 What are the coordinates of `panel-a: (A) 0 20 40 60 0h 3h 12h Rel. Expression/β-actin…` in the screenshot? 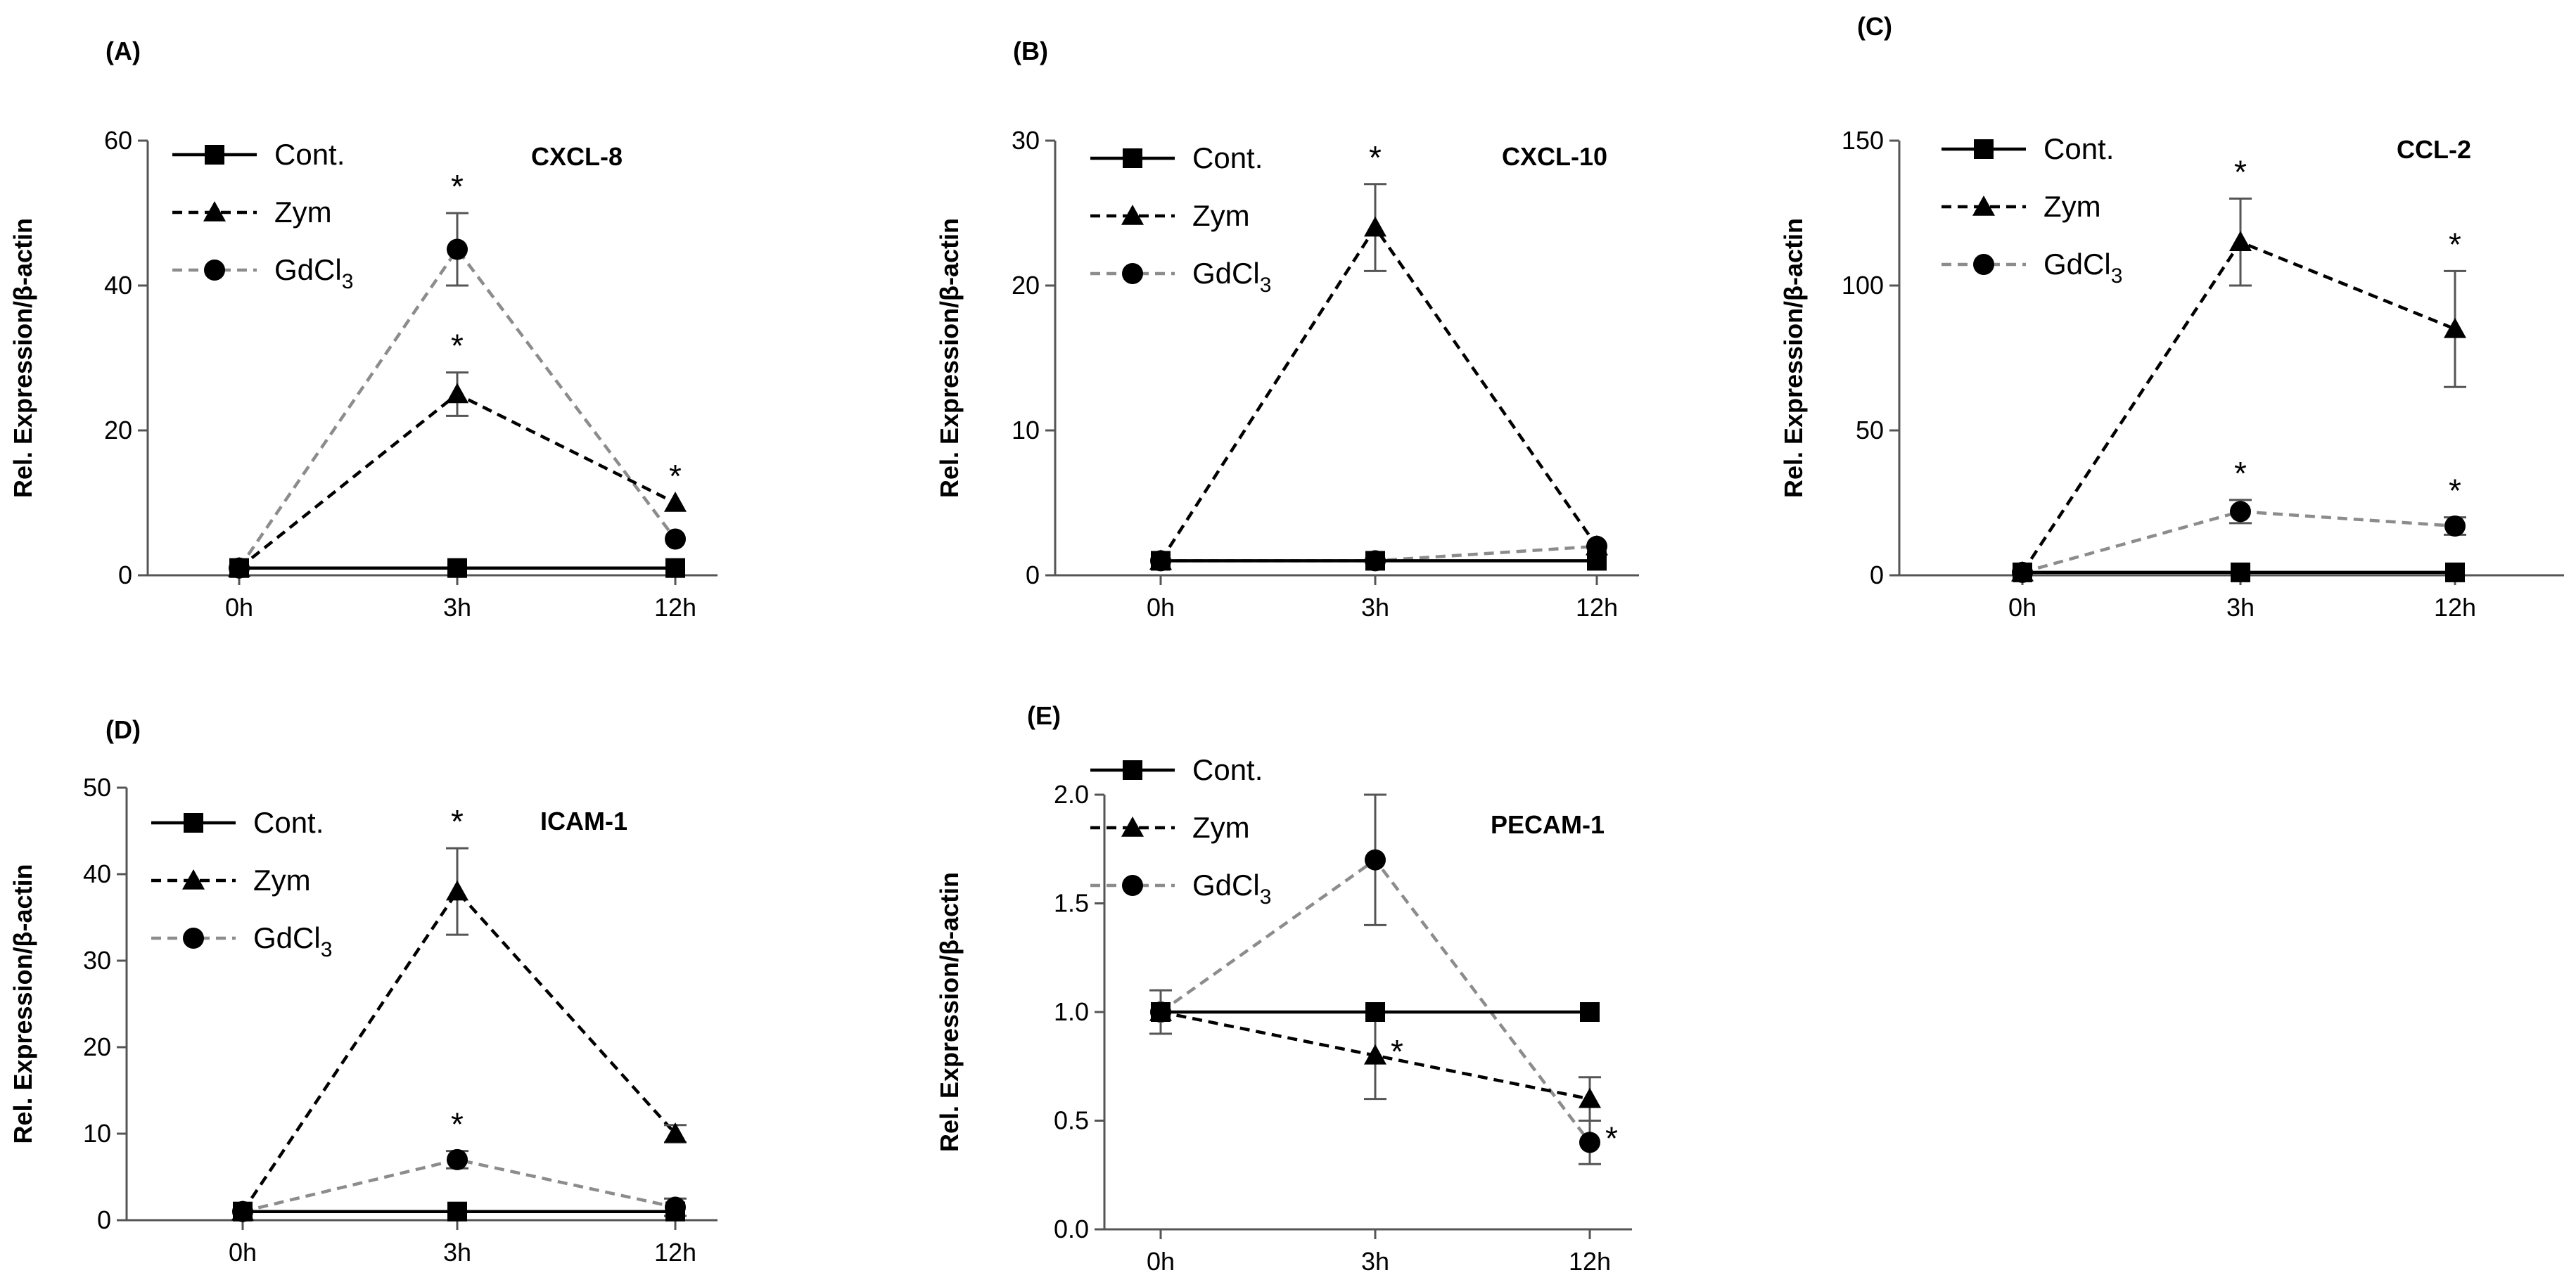 It's located at (363, 329).